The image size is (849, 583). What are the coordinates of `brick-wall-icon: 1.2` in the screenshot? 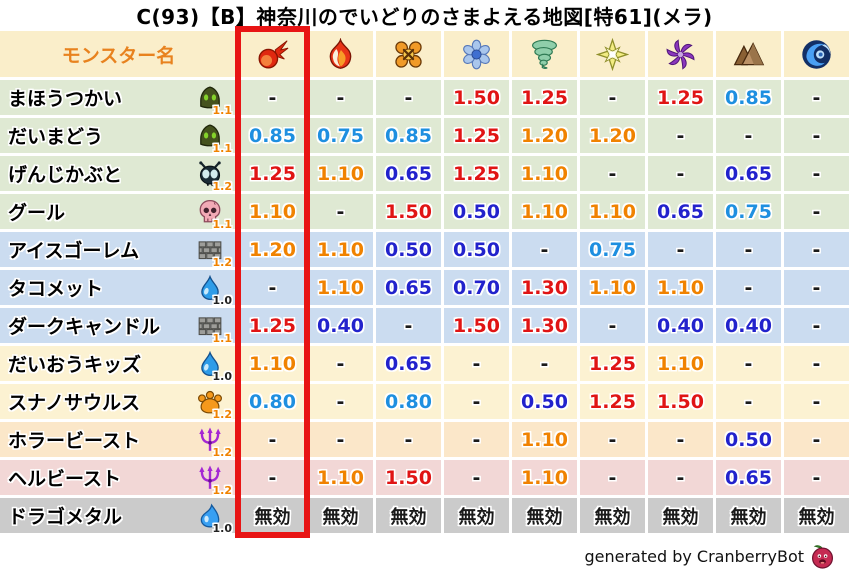 It's located at (214, 252).